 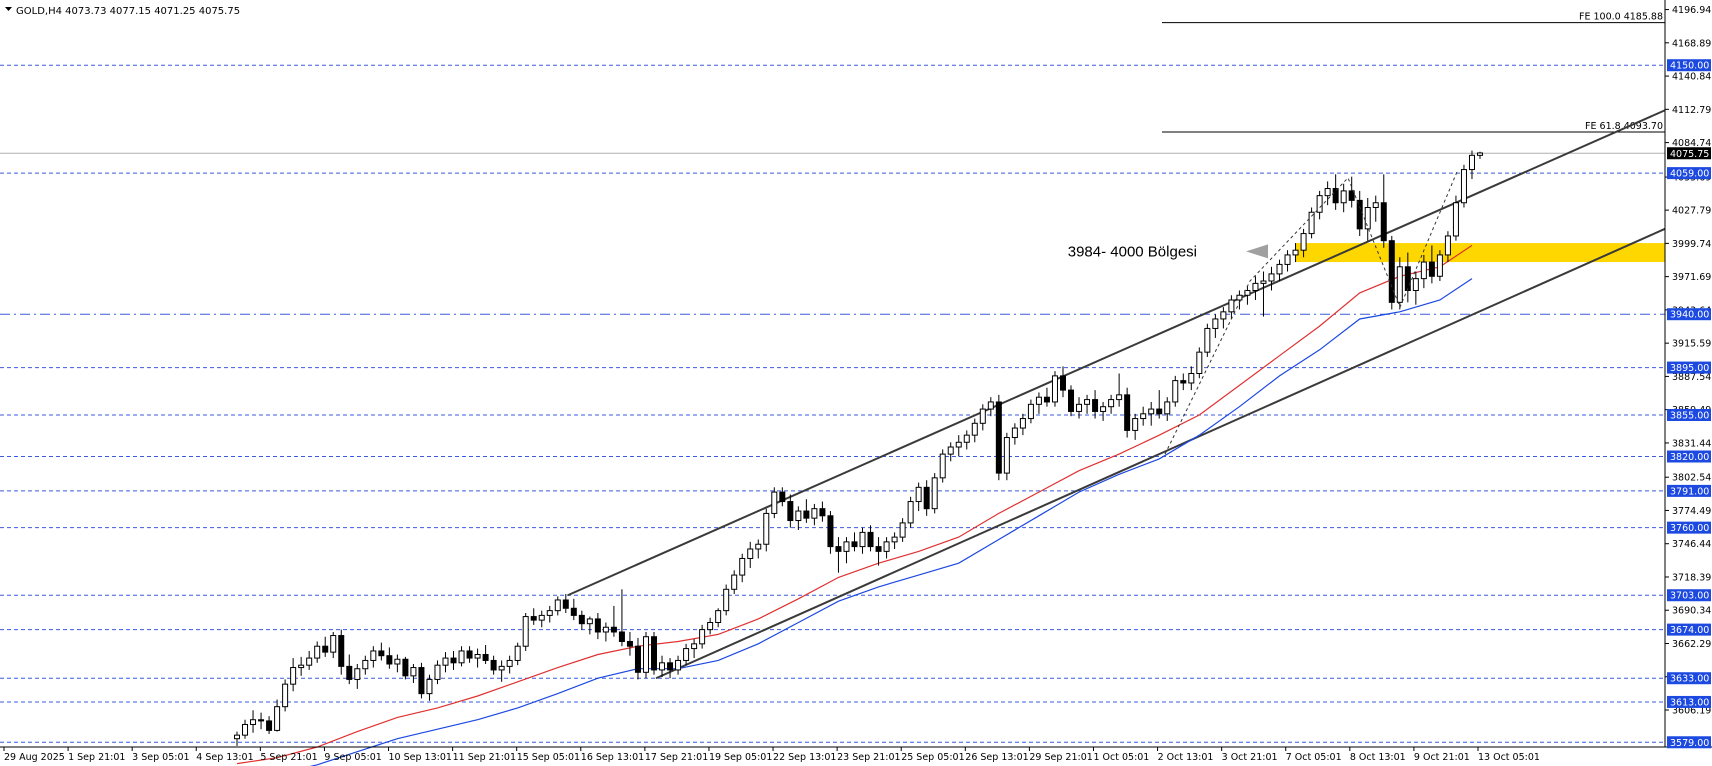 I want to click on price-tick-label: 3690.34, so click(x=1691, y=611).